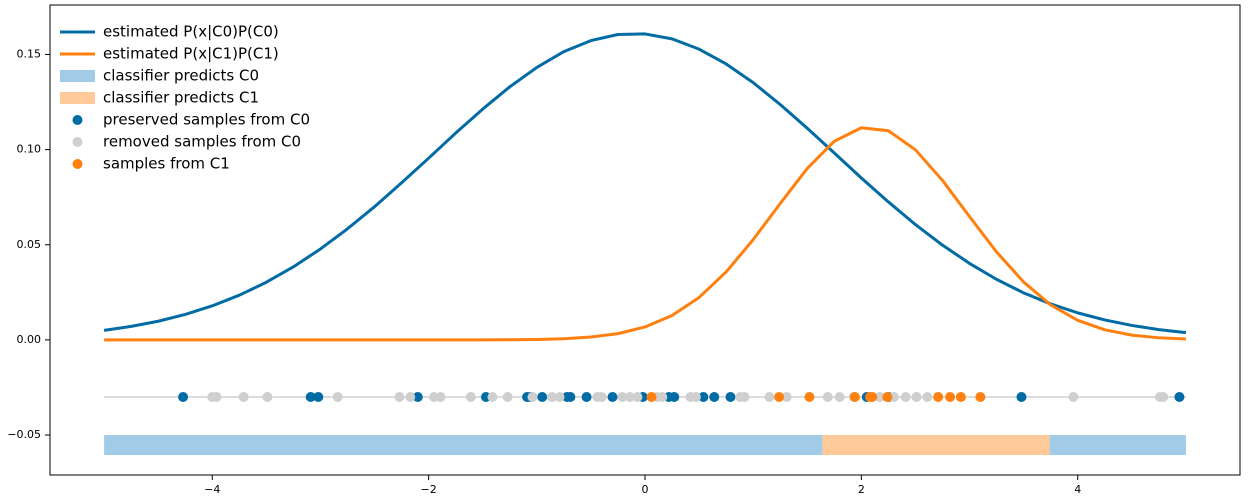 Image resolution: width=1250 pixels, height=501 pixels. I want to click on y-tick-label: −0.05, so click(24, 434).